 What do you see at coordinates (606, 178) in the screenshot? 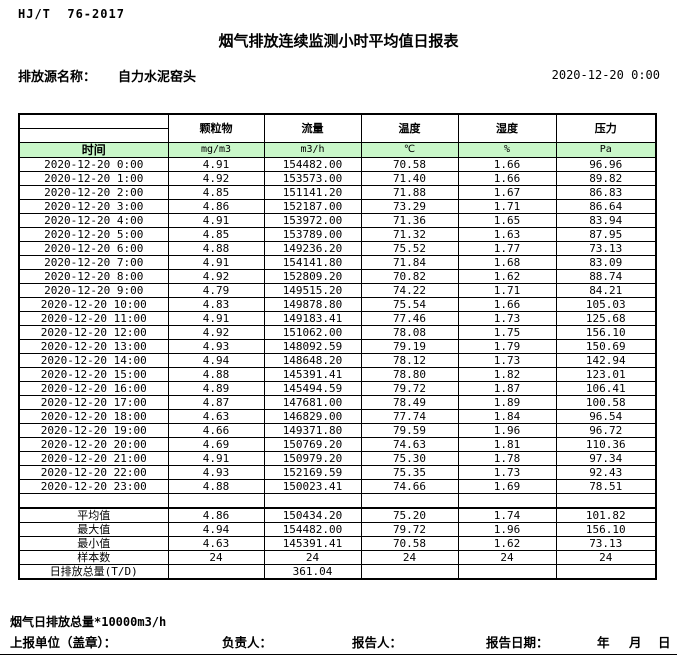
I see `value-cell: 89.82` at bounding box center [606, 178].